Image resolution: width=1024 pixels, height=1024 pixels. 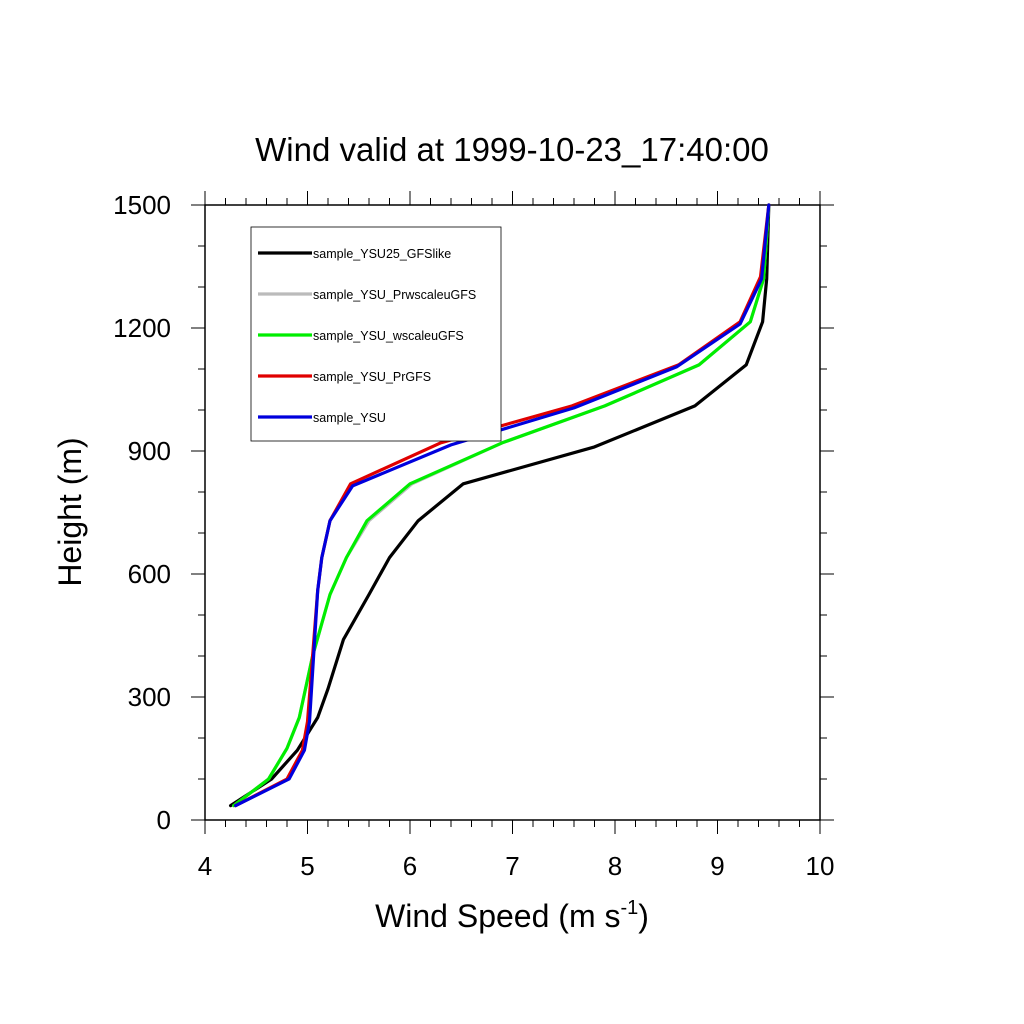 What do you see at coordinates (149, 574) in the screenshot?
I see `y-tick-label: 600` at bounding box center [149, 574].